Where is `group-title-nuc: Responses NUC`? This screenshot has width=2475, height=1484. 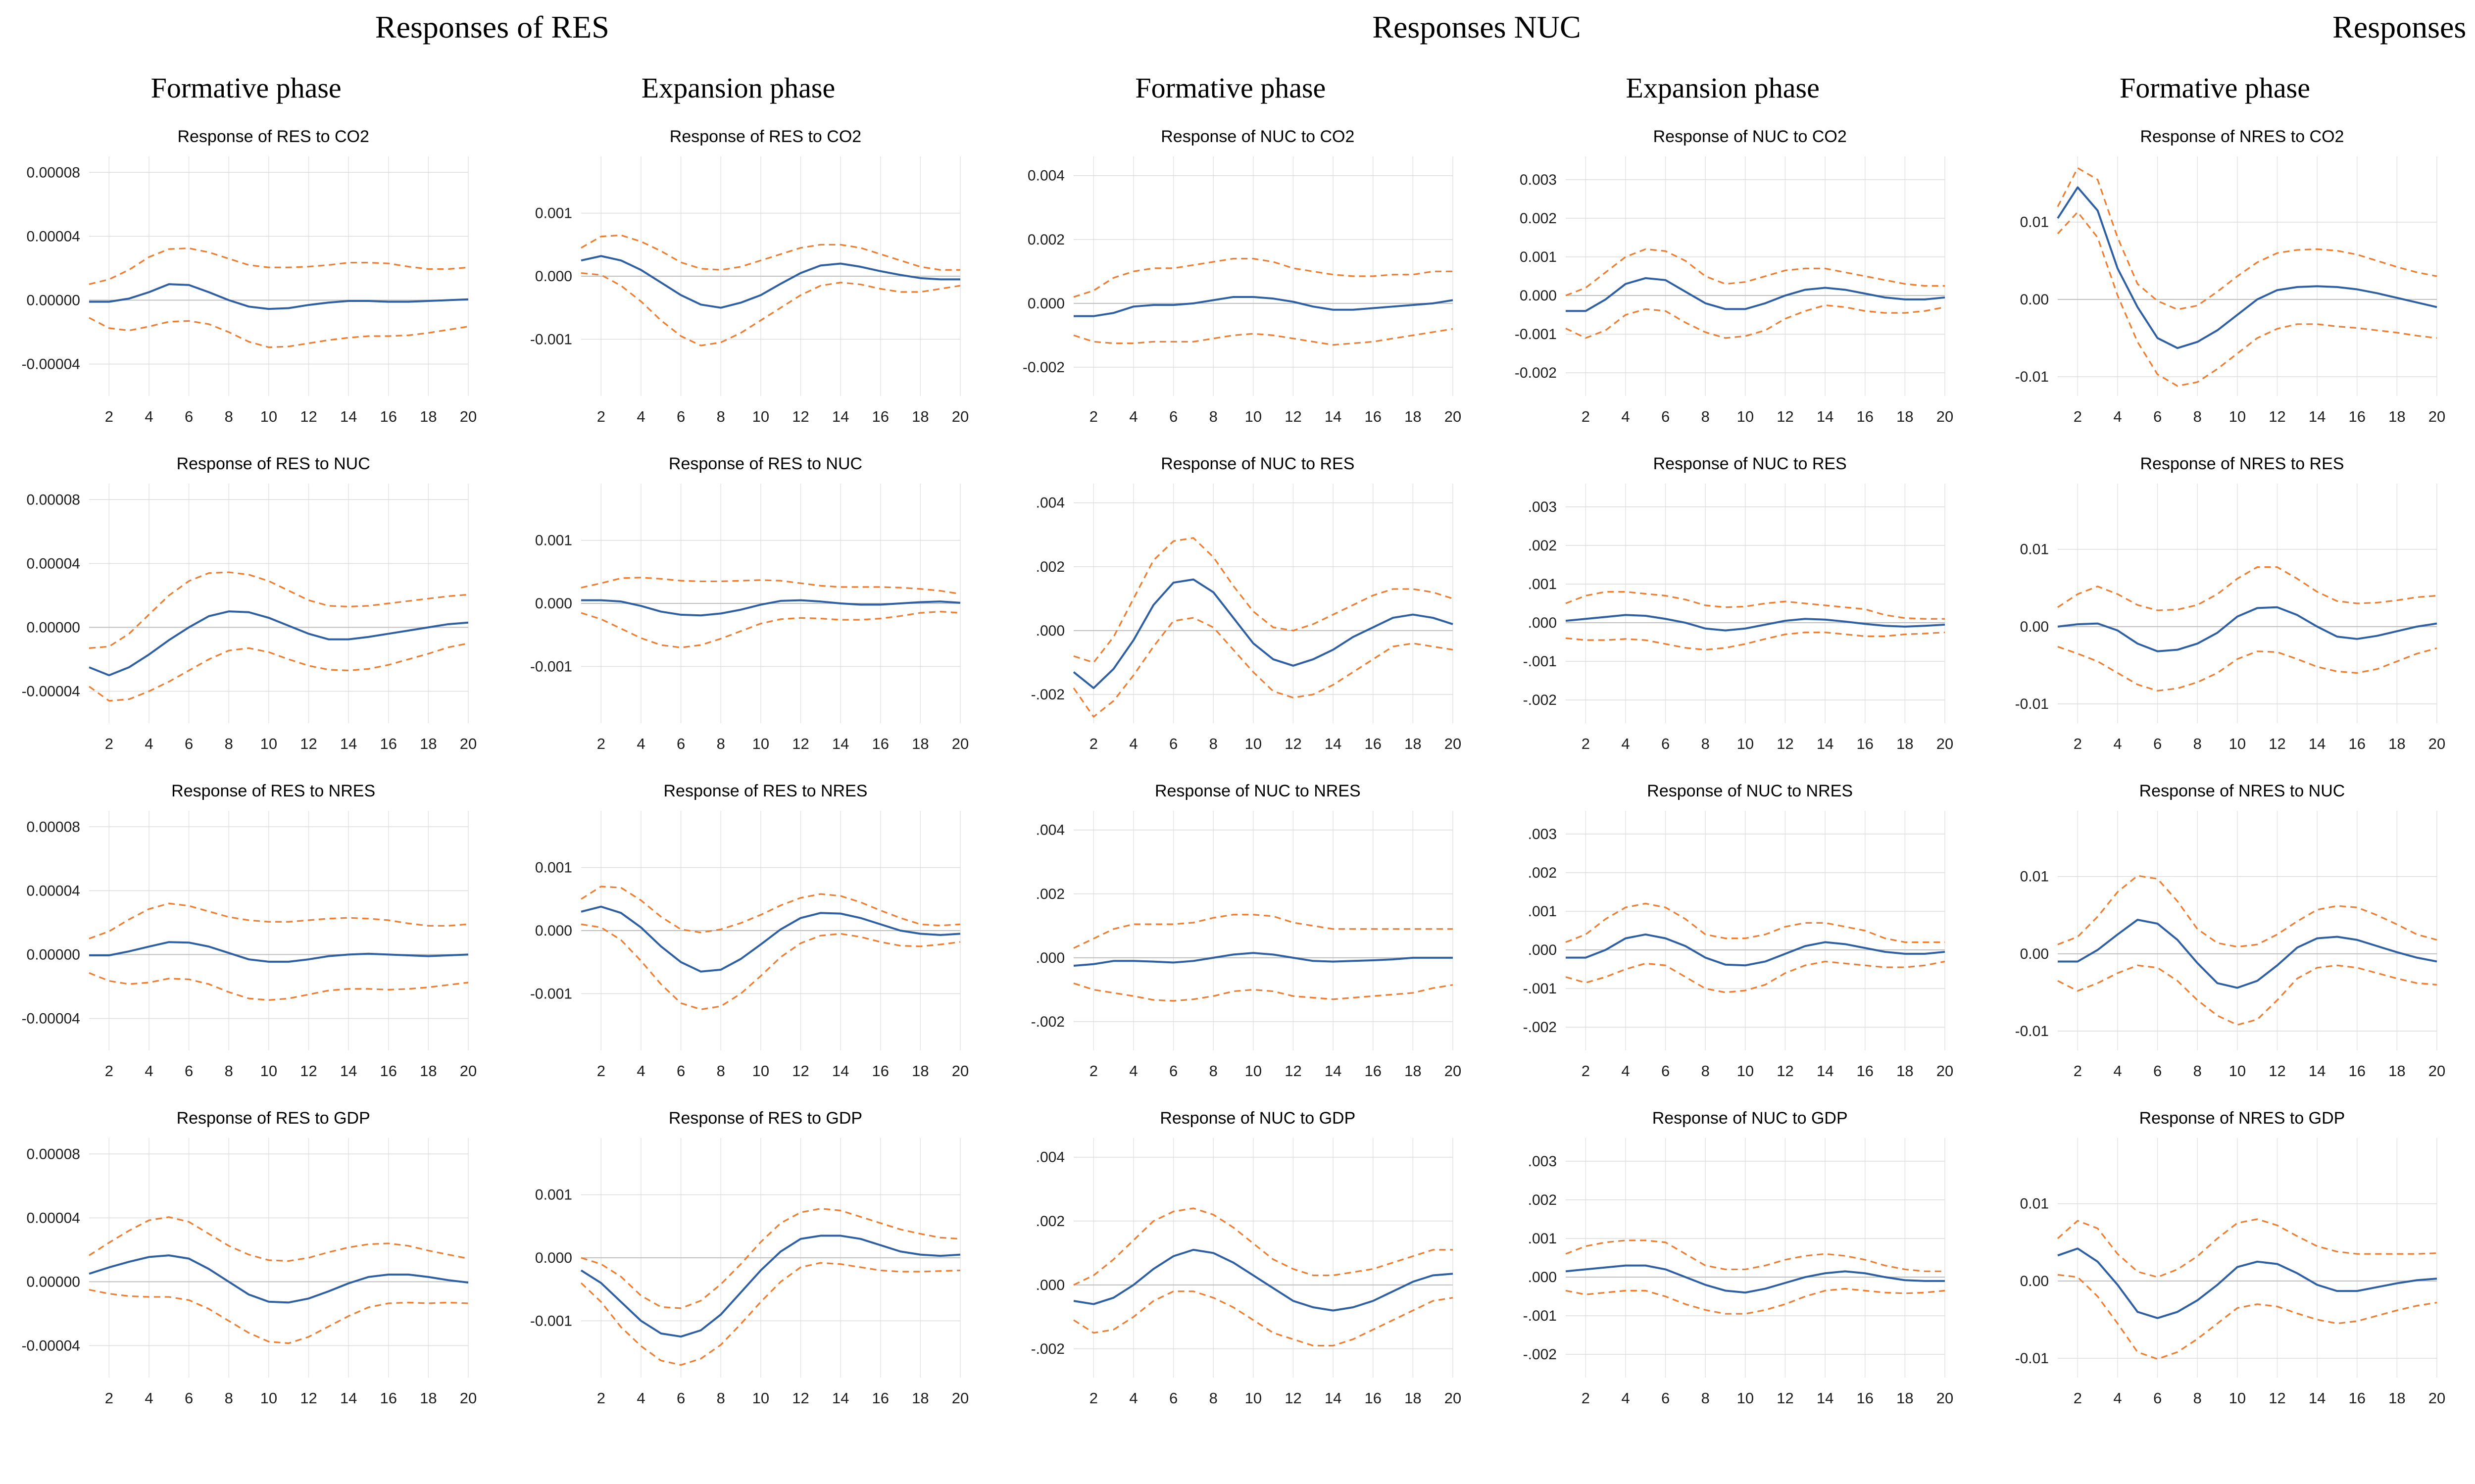 group-title-nuc: Responses NUC is located at coordinates (1477, 27).